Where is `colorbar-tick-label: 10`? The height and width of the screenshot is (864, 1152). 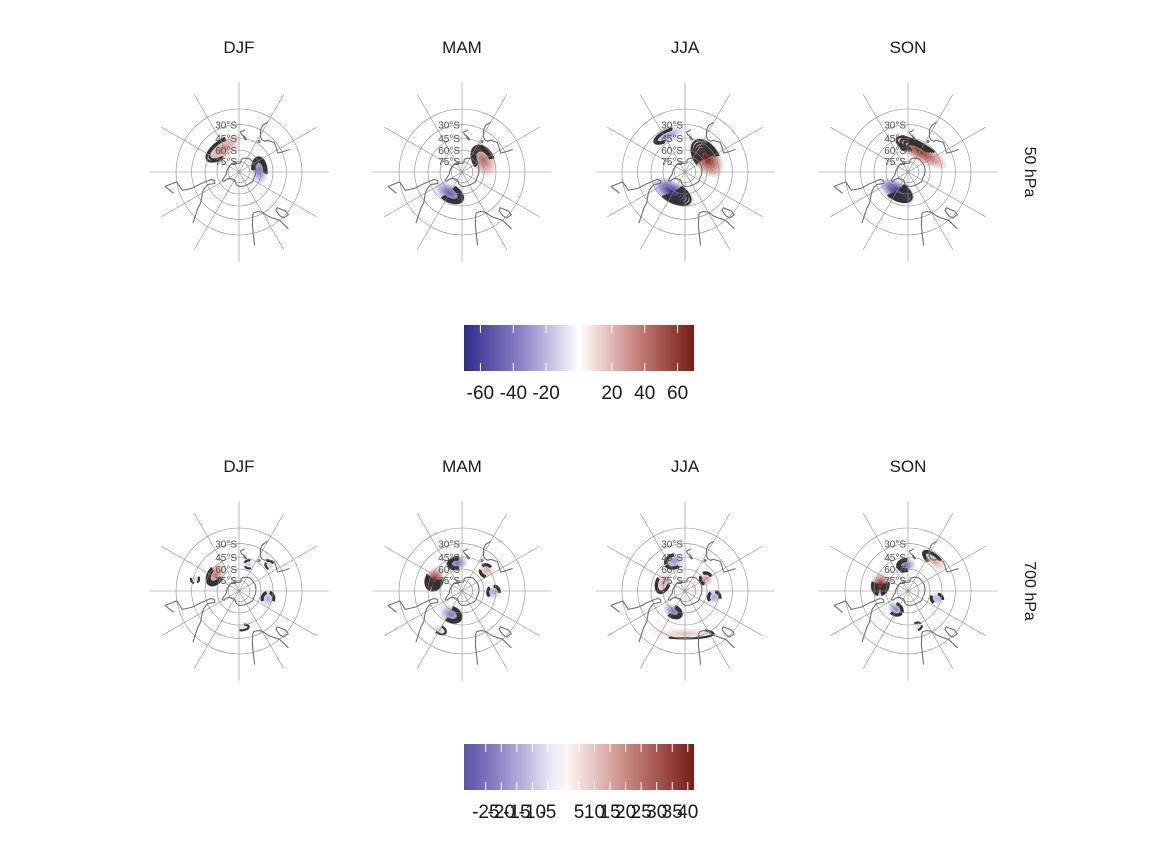 colorbar-tick-label: 10 is located at coordinates (594, 812).